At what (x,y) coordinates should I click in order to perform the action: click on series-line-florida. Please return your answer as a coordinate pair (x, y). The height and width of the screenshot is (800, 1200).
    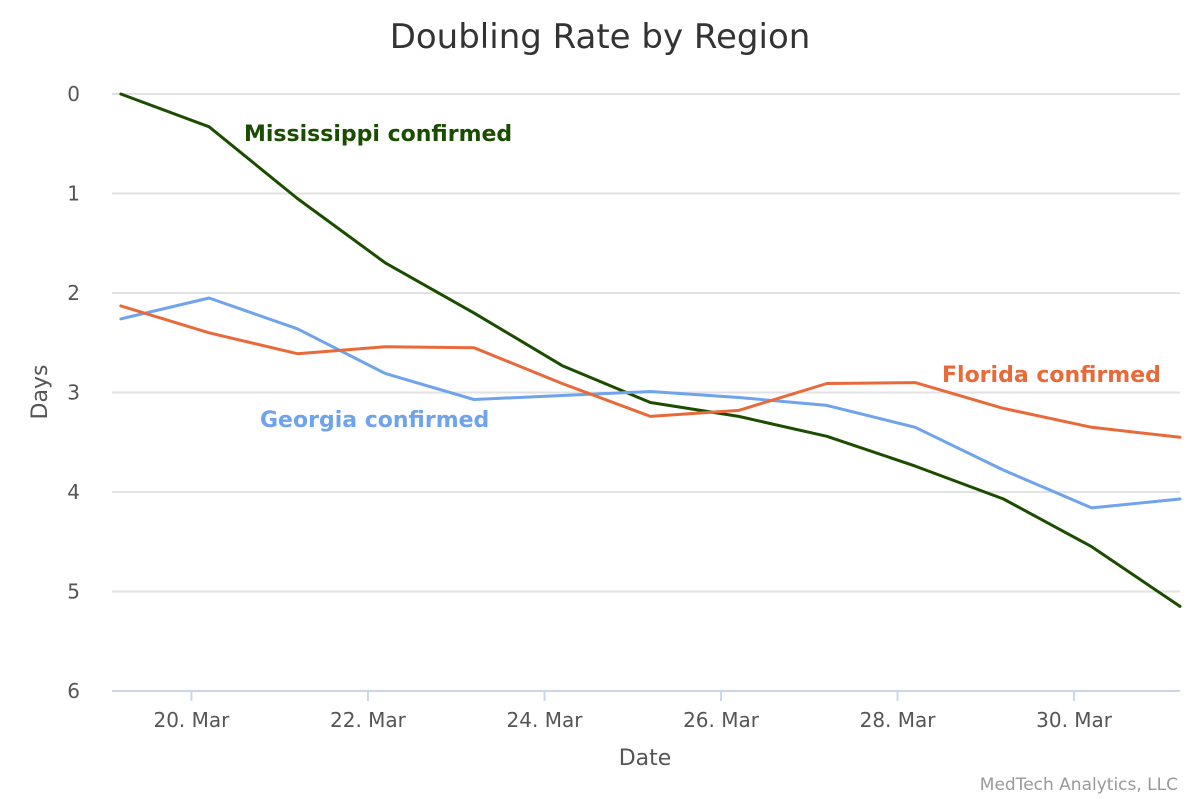
    Looking at the image, I should click on (650, 371).